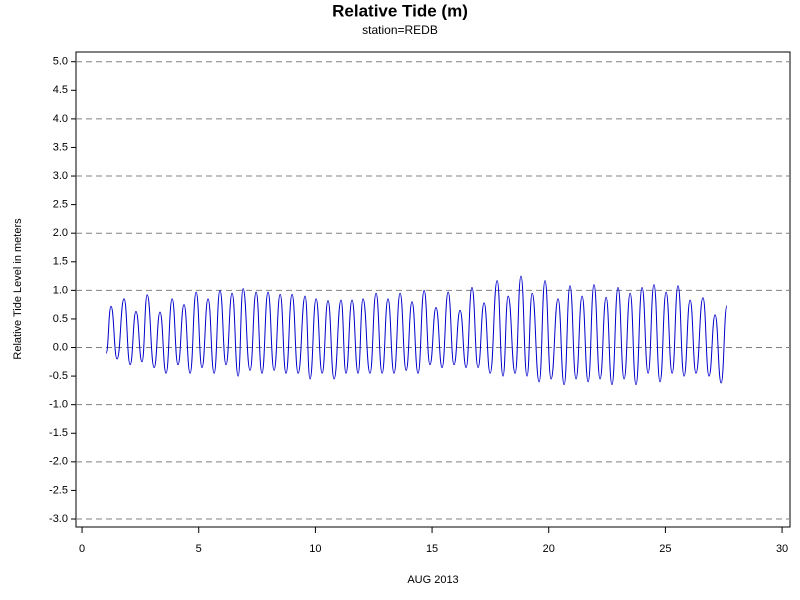  Describe the element at coordinates (18, 289) in the screenshot. I see `y-axis-label: Relative Tide Level in meters` at that location.